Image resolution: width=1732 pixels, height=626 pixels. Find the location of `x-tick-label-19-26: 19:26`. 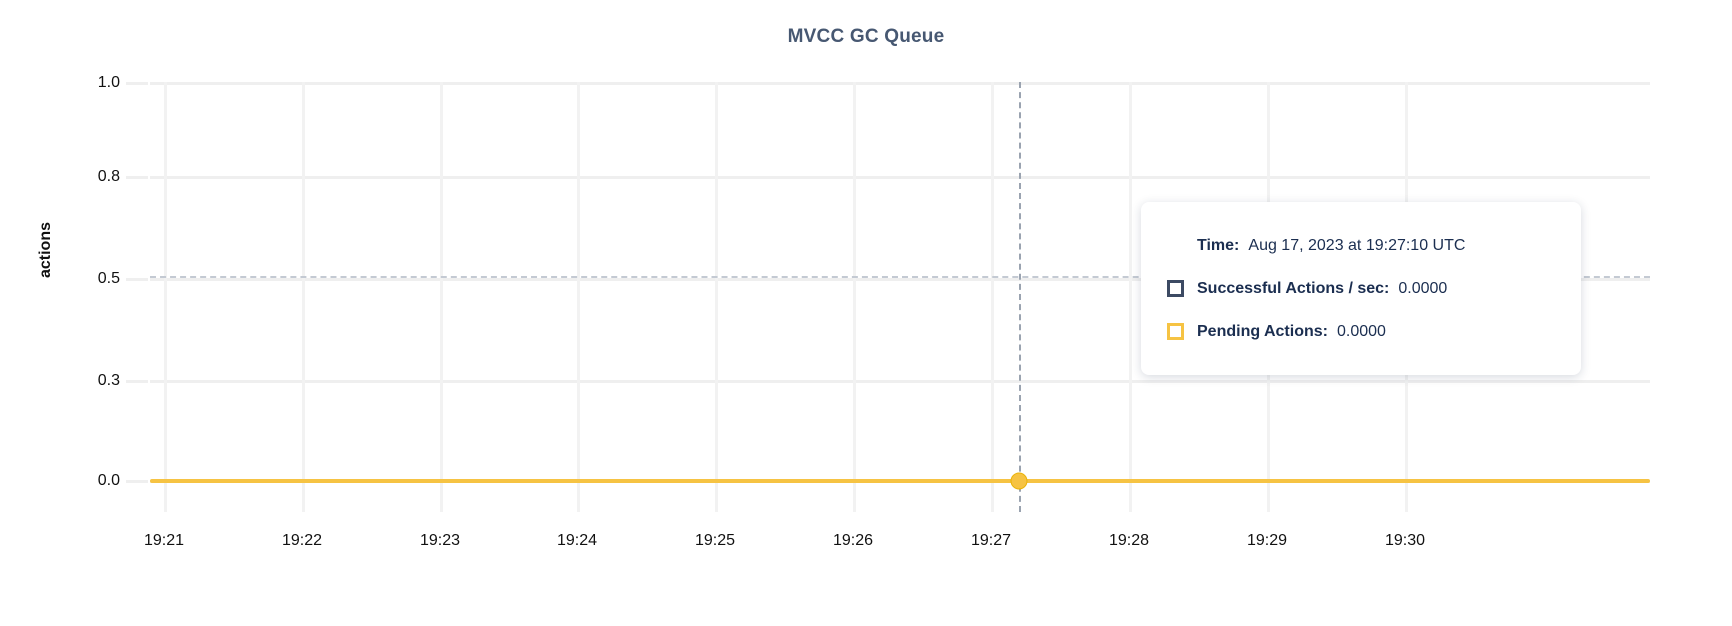

x-tick-label-19-26: 19:26 is located at coordinates (853, 540).